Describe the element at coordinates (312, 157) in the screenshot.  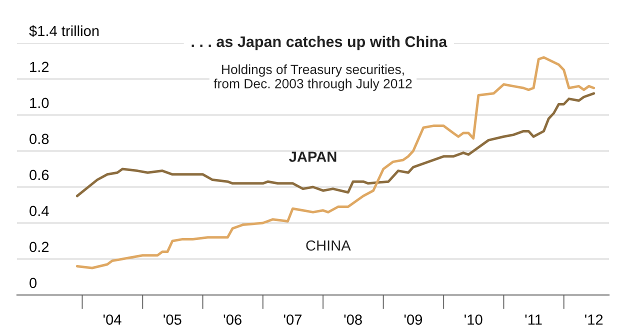
I see `series-label: JAPAN` at that location.